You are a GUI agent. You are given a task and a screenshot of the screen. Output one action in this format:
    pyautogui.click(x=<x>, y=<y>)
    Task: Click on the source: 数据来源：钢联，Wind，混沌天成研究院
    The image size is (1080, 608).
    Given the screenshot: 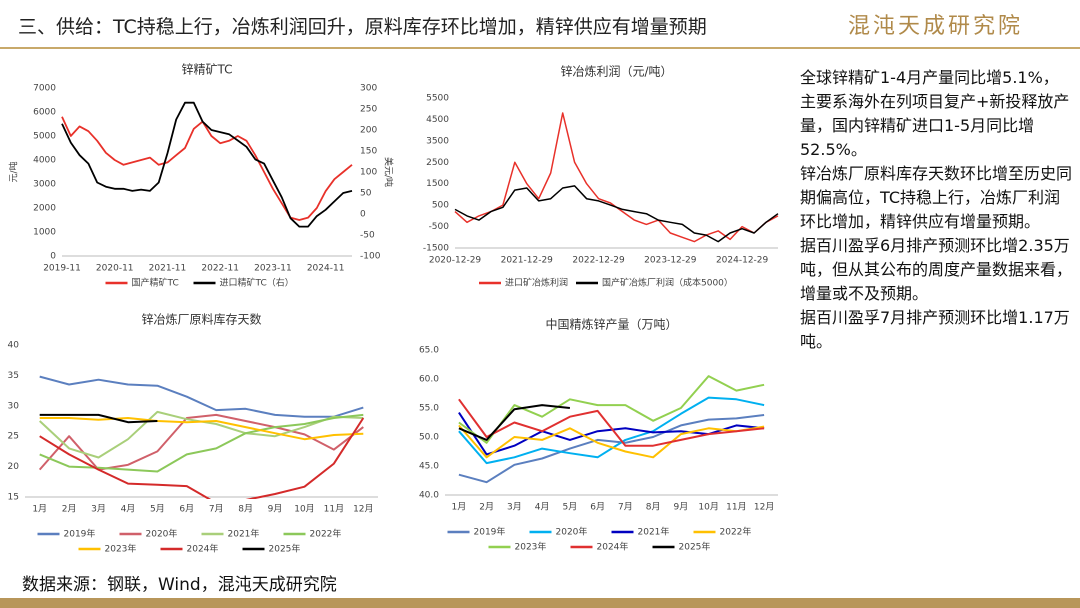 What is the action you would take?
    pyautogui.click(x=179, y=585)
    